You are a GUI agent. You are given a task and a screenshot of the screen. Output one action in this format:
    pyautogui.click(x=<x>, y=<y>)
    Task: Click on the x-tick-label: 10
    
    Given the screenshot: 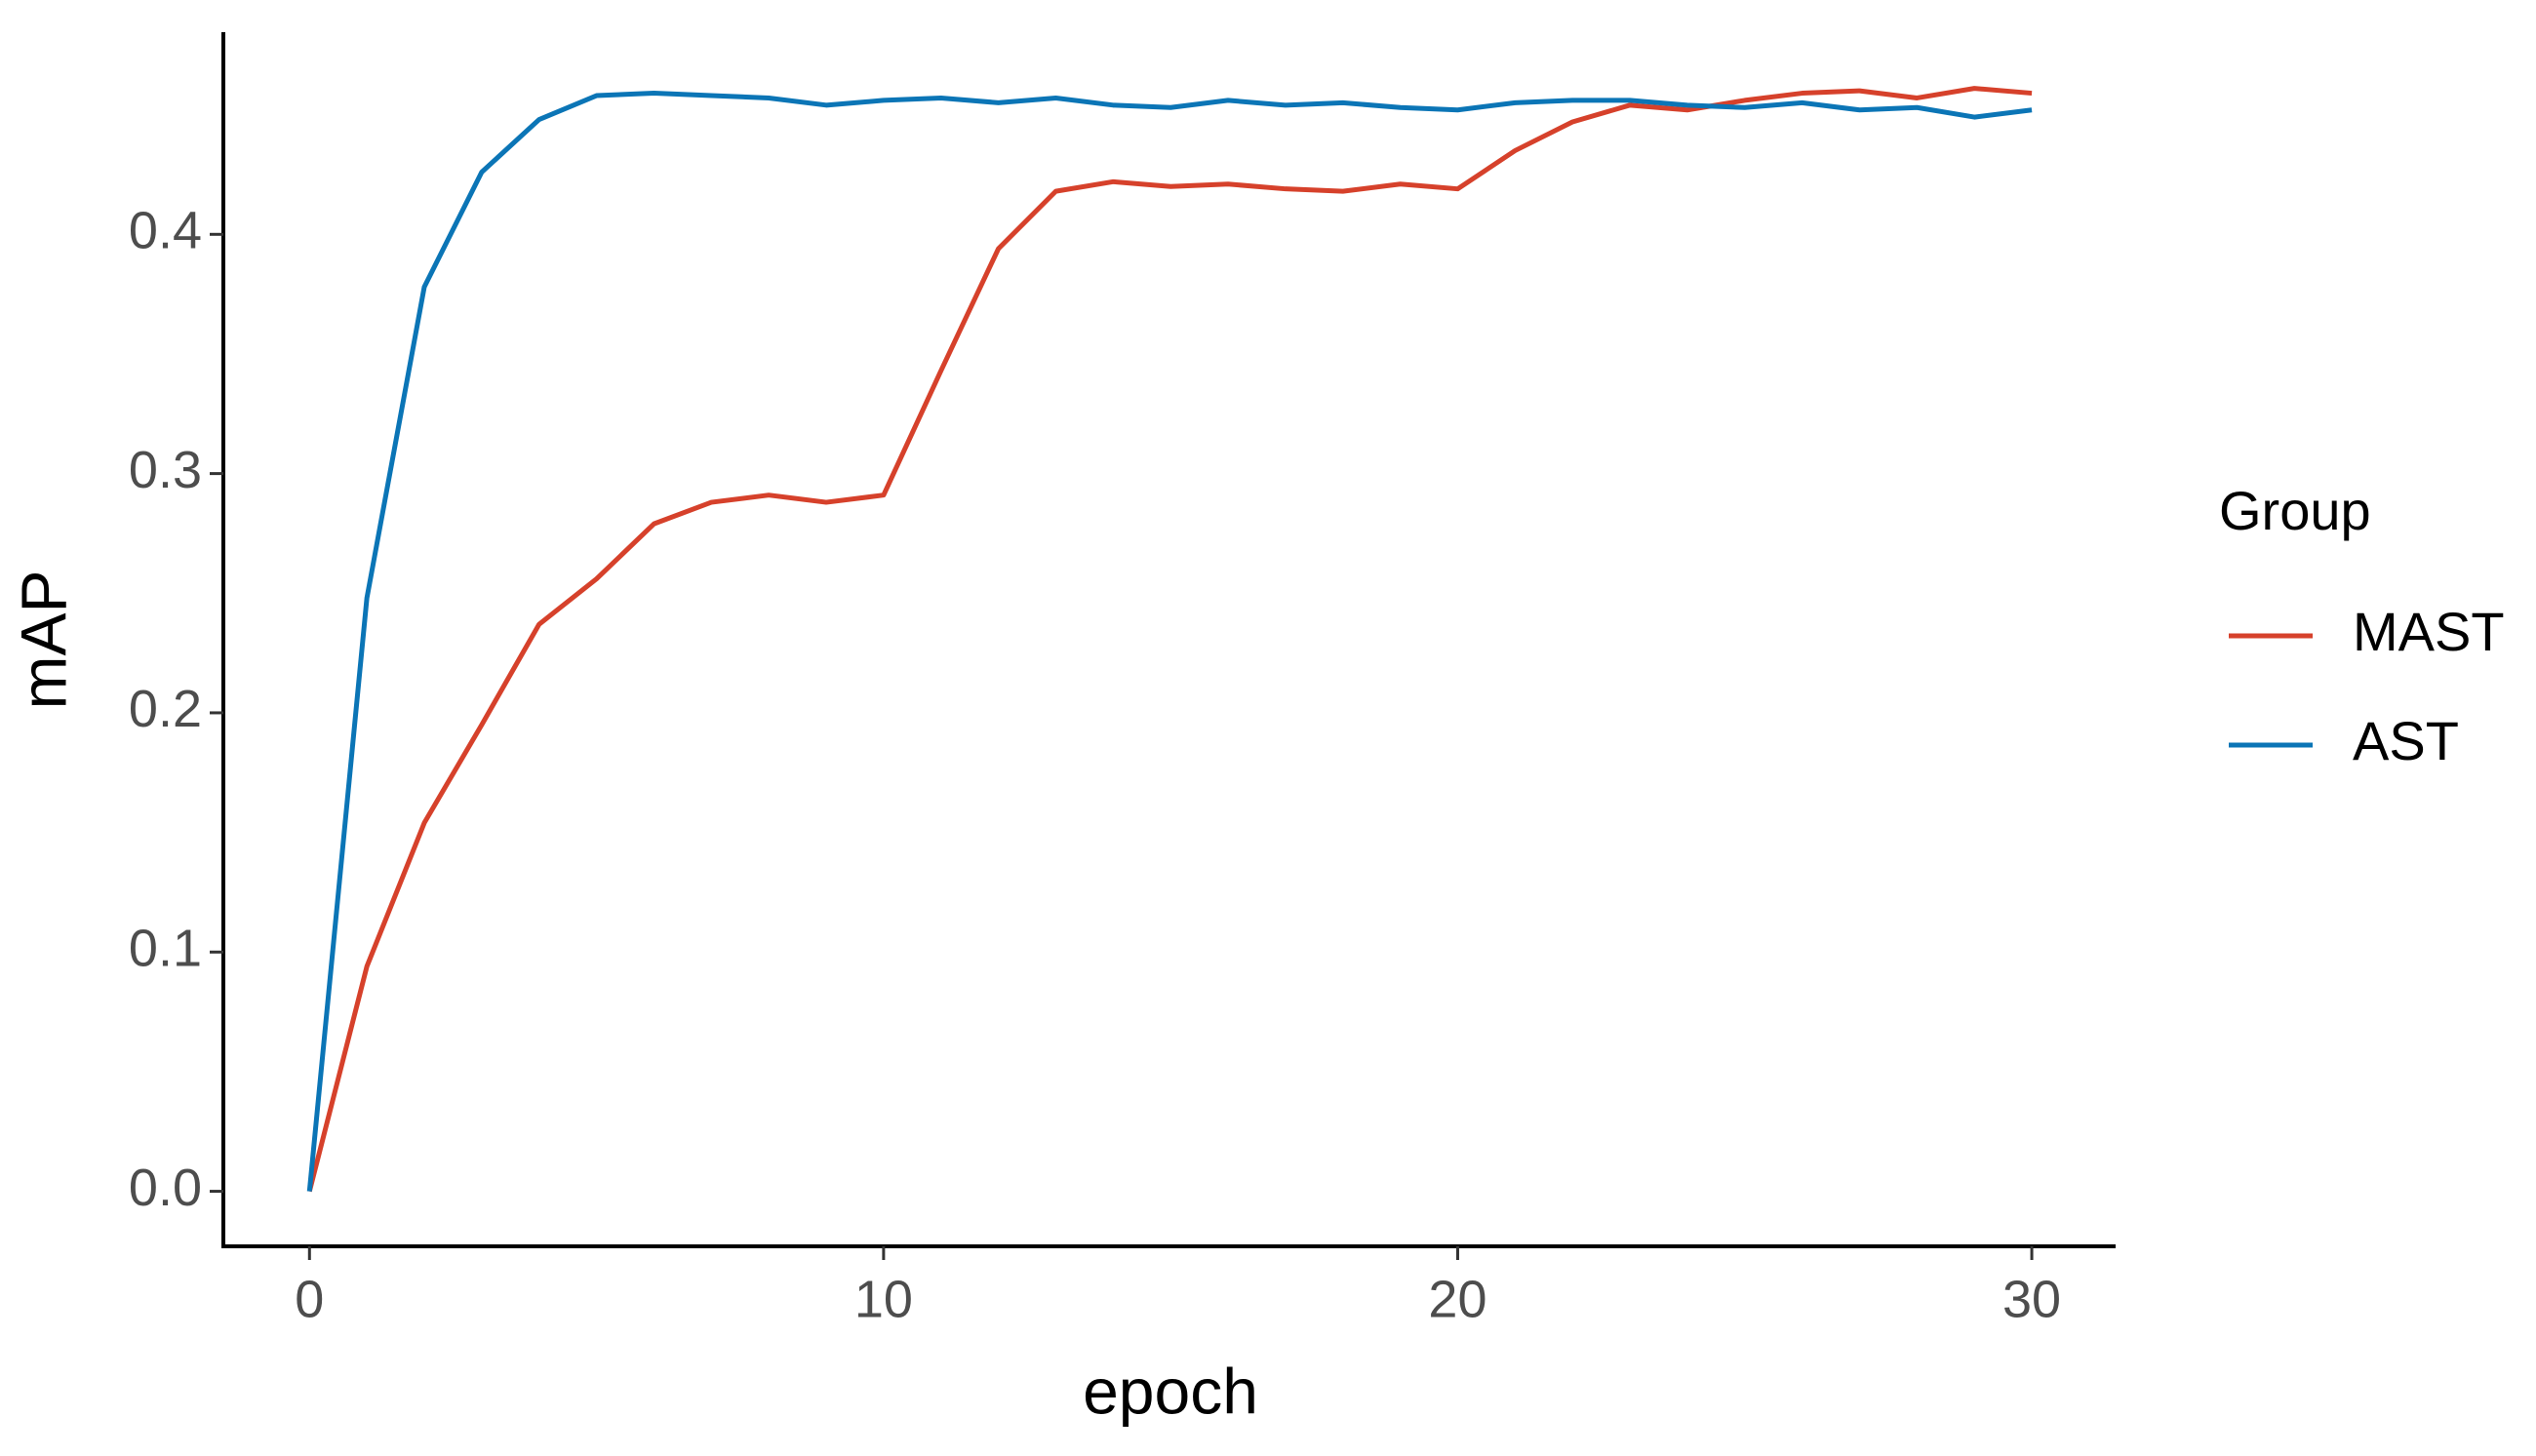 What is the action you would take?
    pyautogui.click(x=884, y=1299)
    